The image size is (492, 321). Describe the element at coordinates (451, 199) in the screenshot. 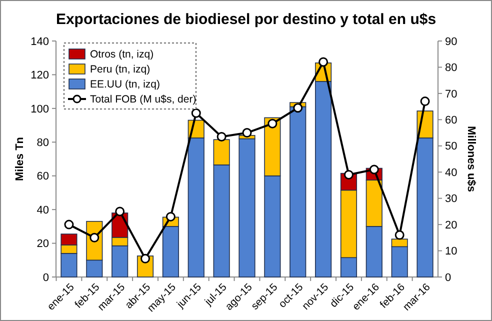

I see `y2-tick-label: 30` at that location.